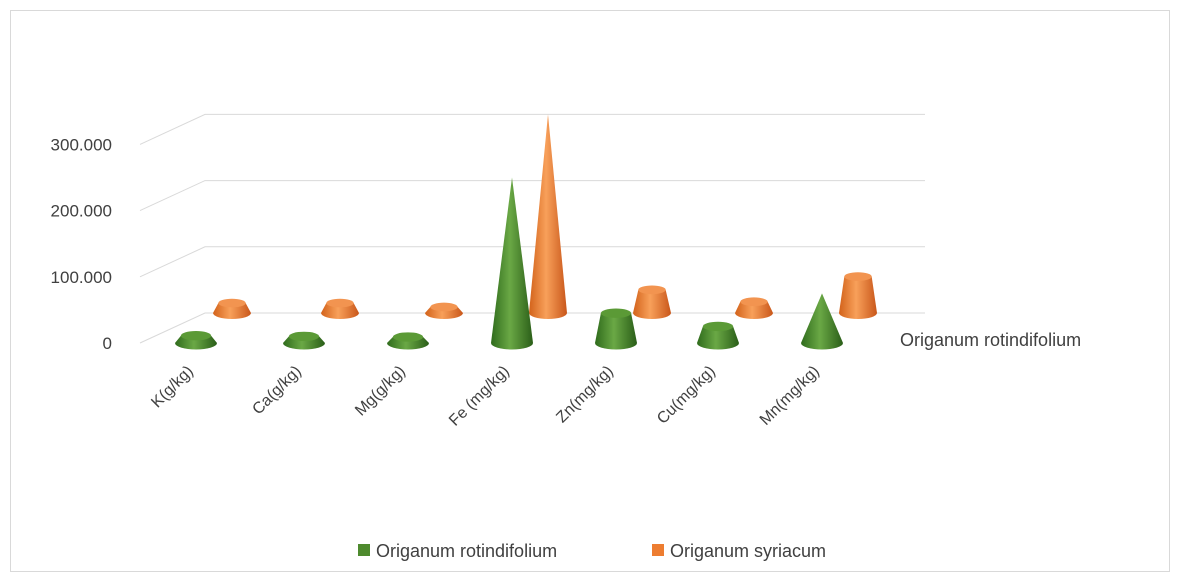  Describe the element at coordinates (592, 551) in the screenshot. I see `legend: Origanum rotindifolium Origanum syriacum` at that location.